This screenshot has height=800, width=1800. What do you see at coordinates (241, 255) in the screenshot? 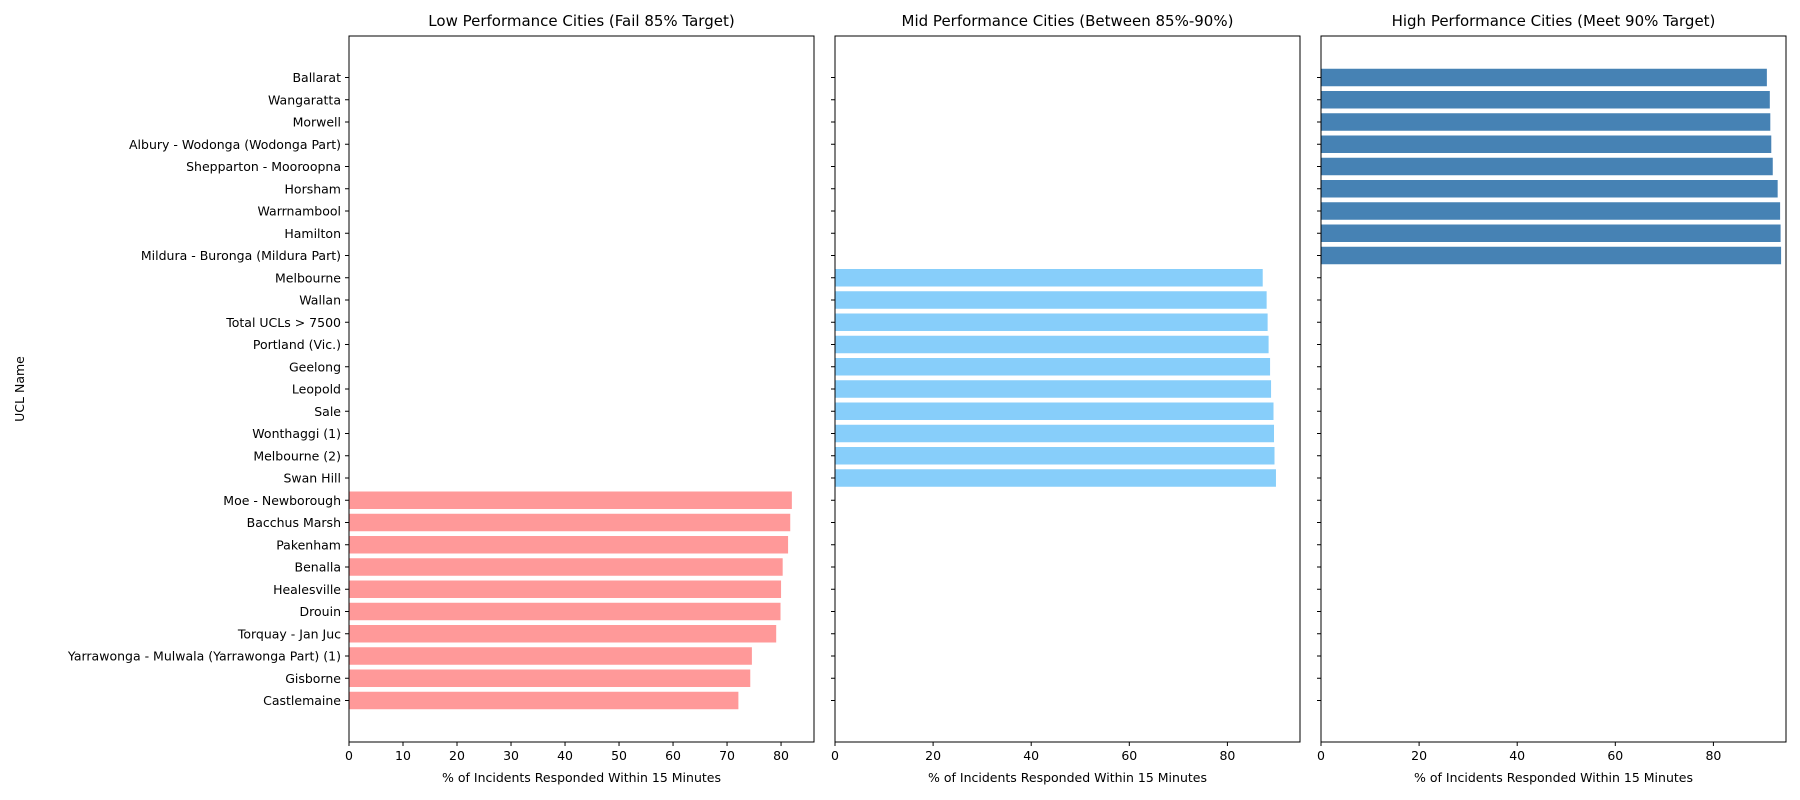
I see `ytick-label-mildura-buronga-mildura-part: Mildura - Buronga (Mildura Part)` at bounding box center [241, 255].